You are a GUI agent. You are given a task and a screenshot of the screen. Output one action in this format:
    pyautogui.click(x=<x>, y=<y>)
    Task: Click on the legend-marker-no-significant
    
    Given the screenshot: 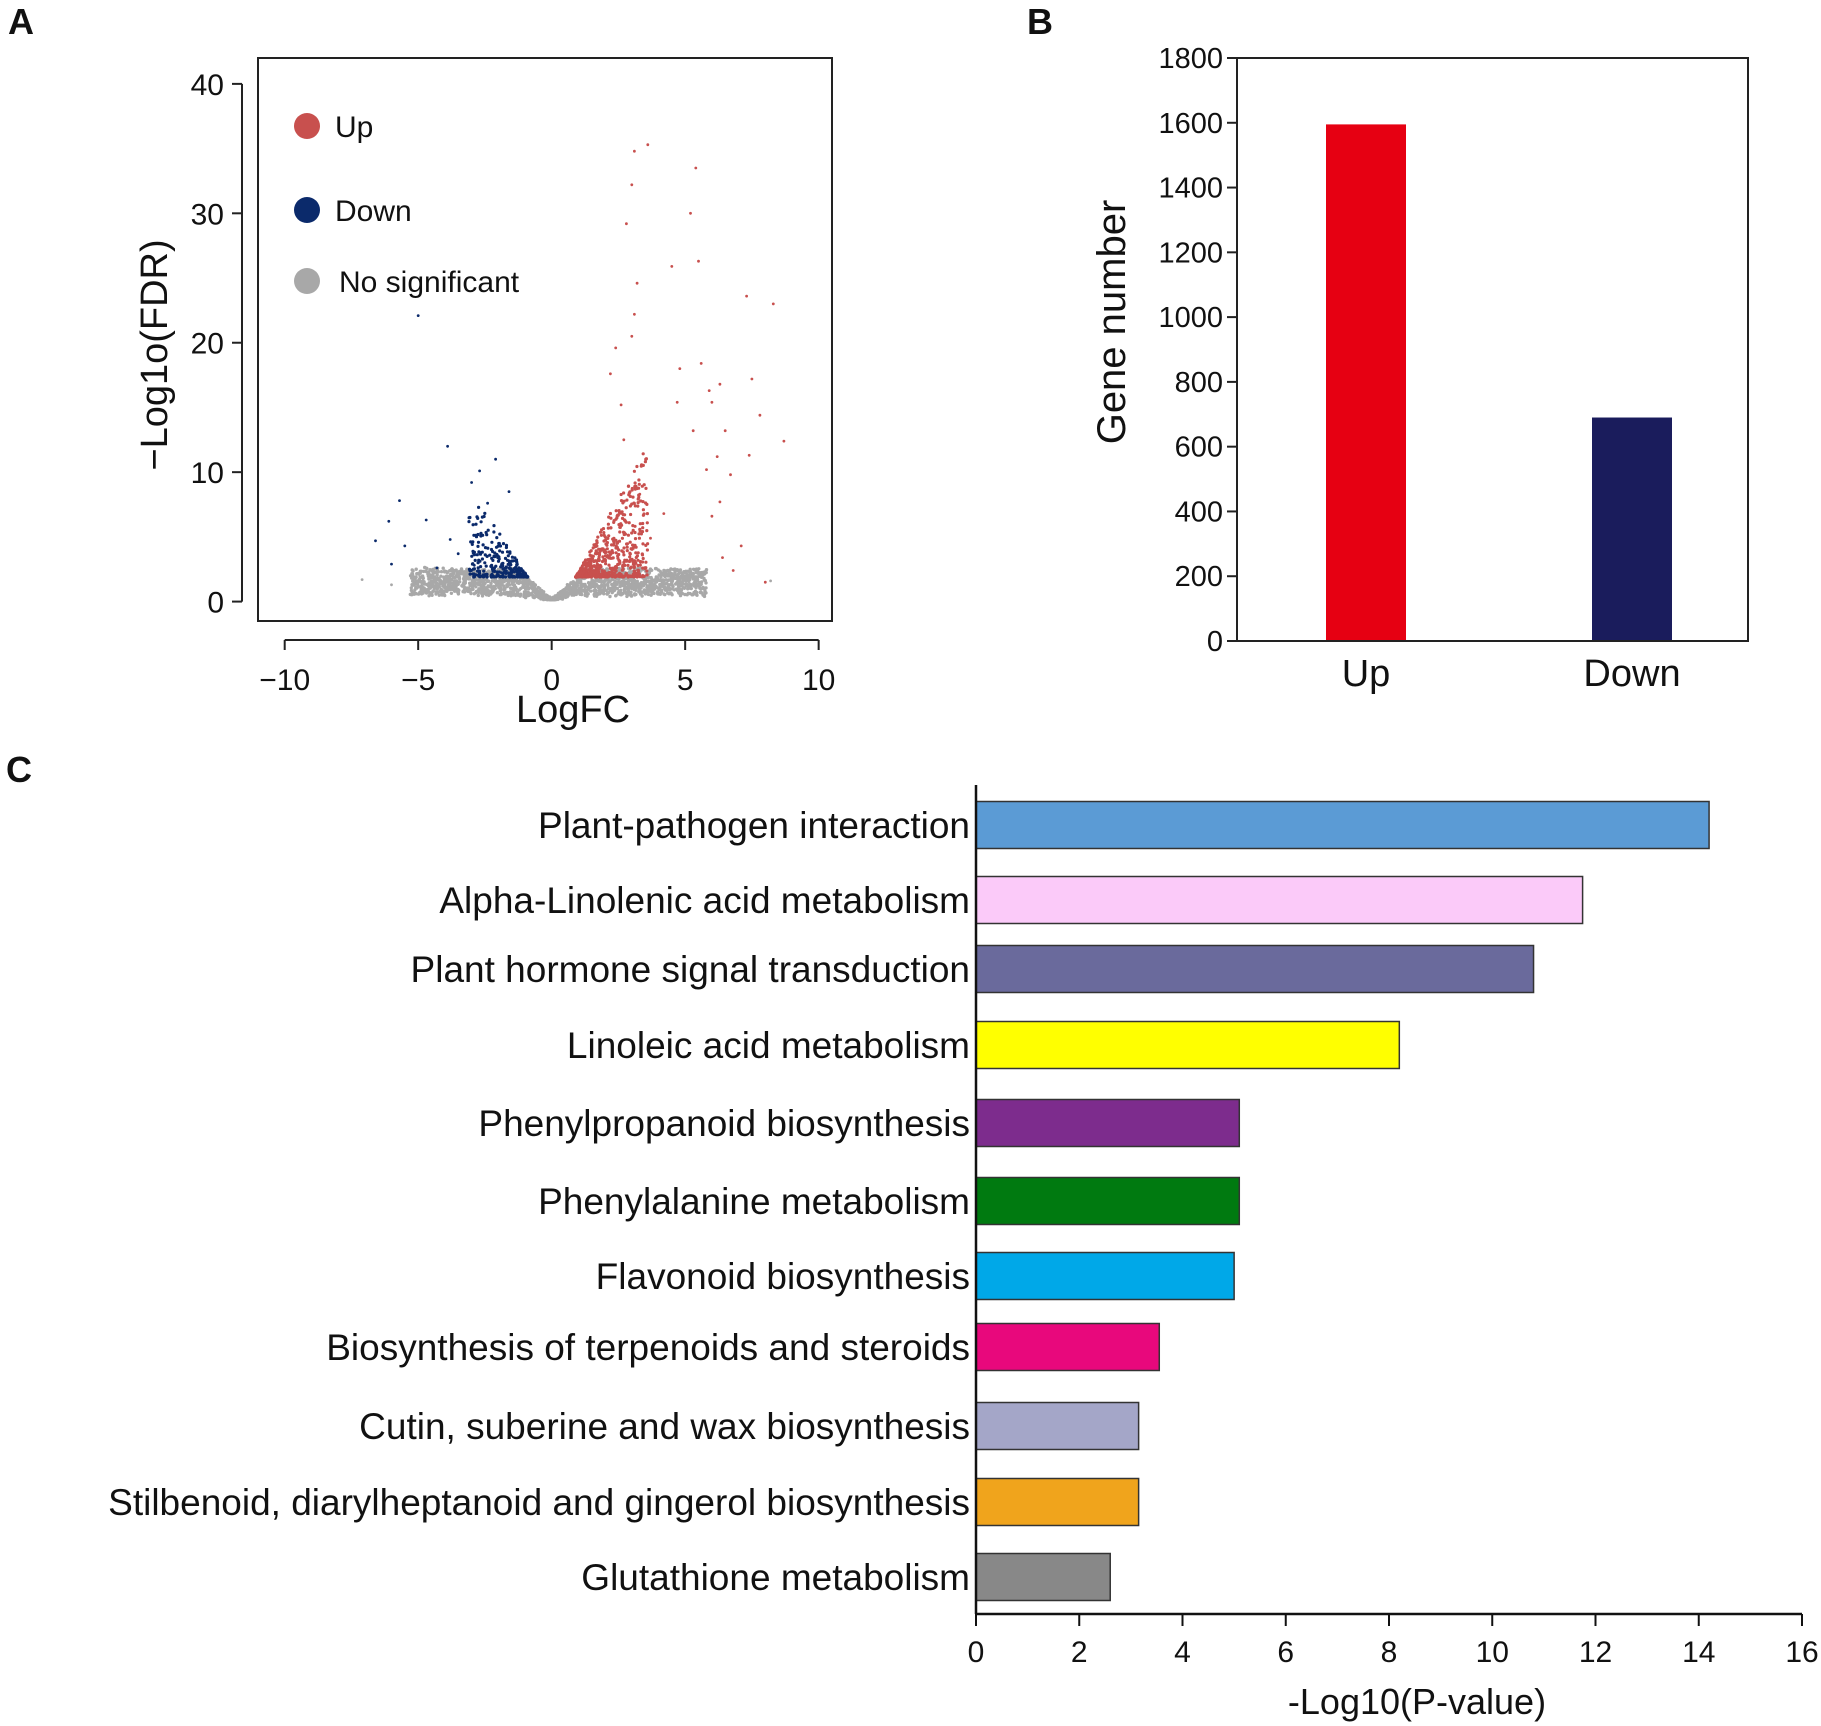 What is the action you would take?
    pyautogui.click(x=307, y=281)
    